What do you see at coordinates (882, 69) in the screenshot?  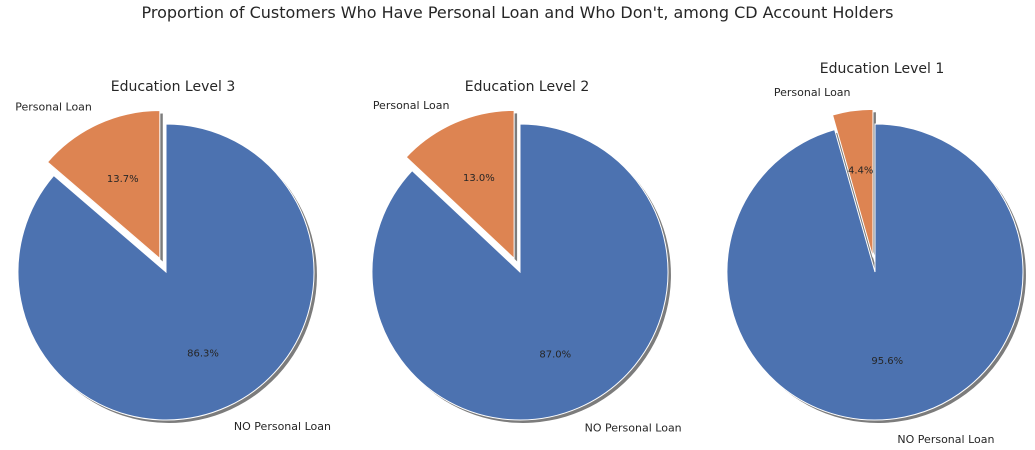 I see `pie-title: Education Level 1` at bounding box center [882, 69].